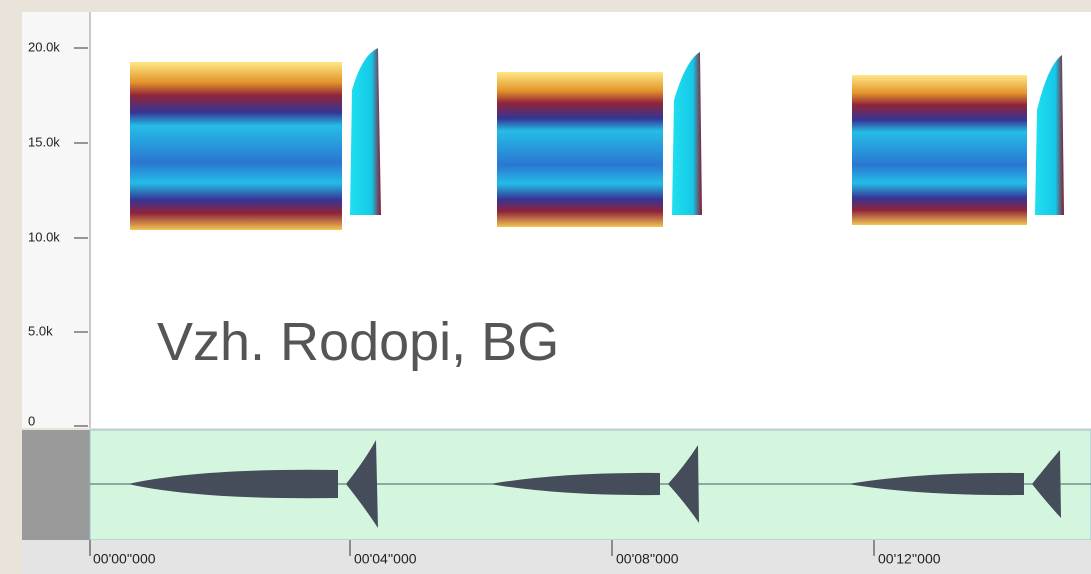 The width and height of the screenshot is (1091, 574). I want to click on y-label: 20.0k, so click(44, 46).